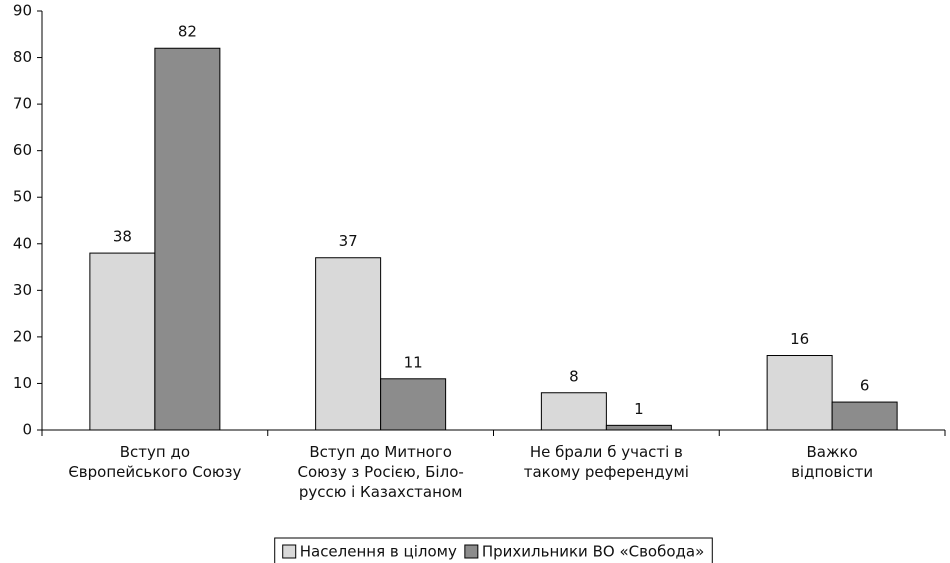 The height and width of the screenshot is (563, 950). I want to click on x-tick-label-line: відповісти, so click(832, 472).